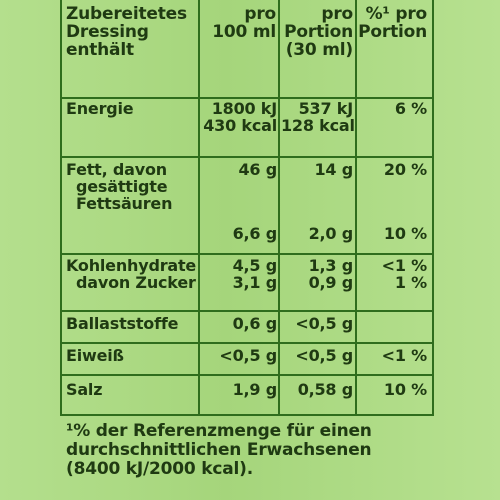 The image size is (500, 500). I want to click on table-header-percent-per-portion: %¹ pro Portion, so click(392, 23).